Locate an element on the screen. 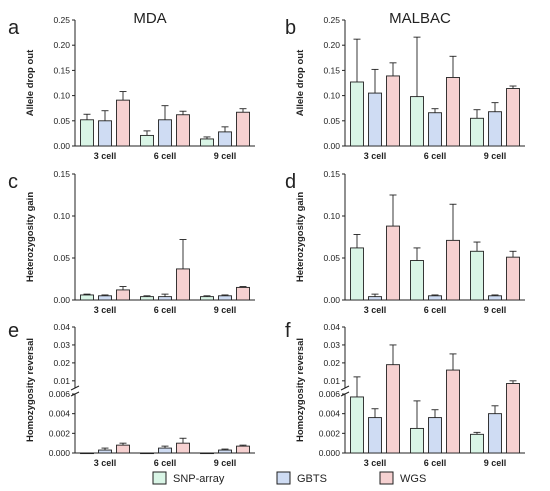 The image size is (550, 491). y-tick-label: 0.04 is located at coordinates (331, 327).